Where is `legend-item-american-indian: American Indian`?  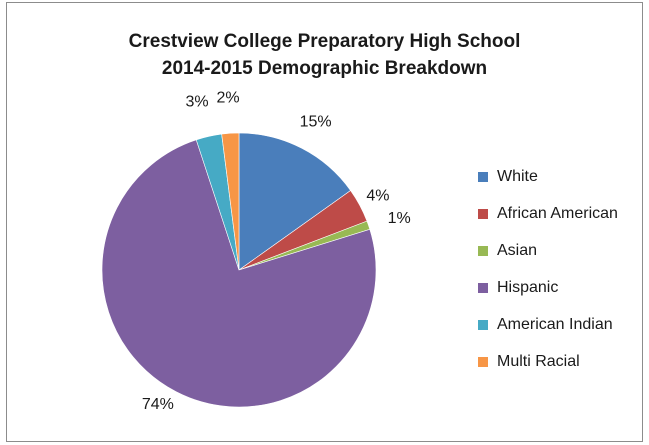
legend-item-american-indian: American Indian is located at coordinates (545, 325).